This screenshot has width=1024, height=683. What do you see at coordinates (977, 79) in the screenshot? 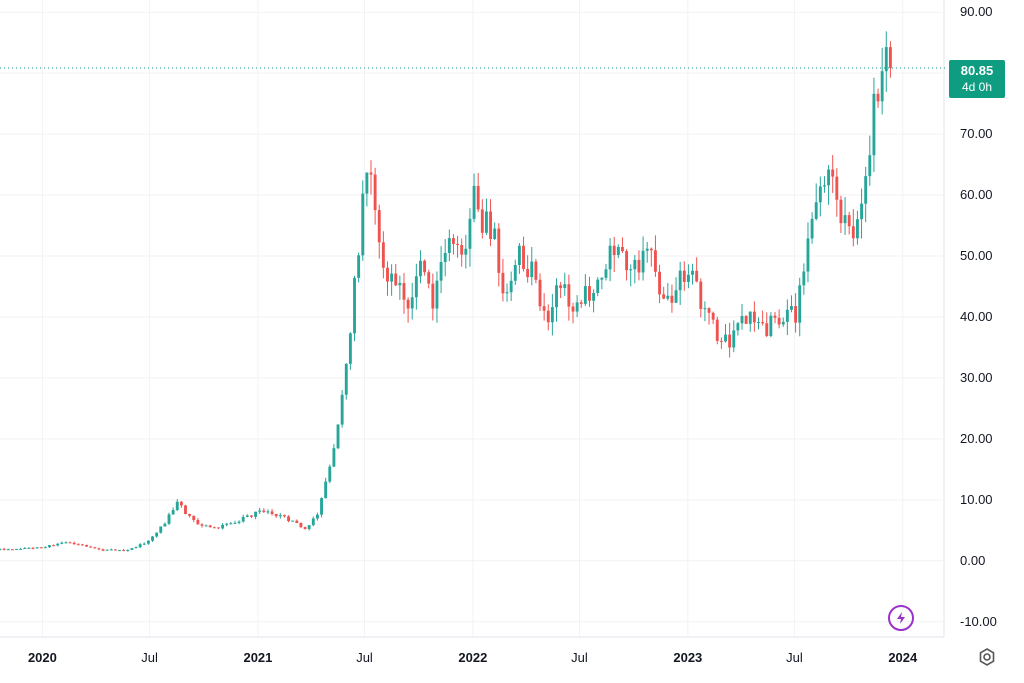
I see `last-price-badge: 80.85 4d 0h` at bounding box center [977, 79].